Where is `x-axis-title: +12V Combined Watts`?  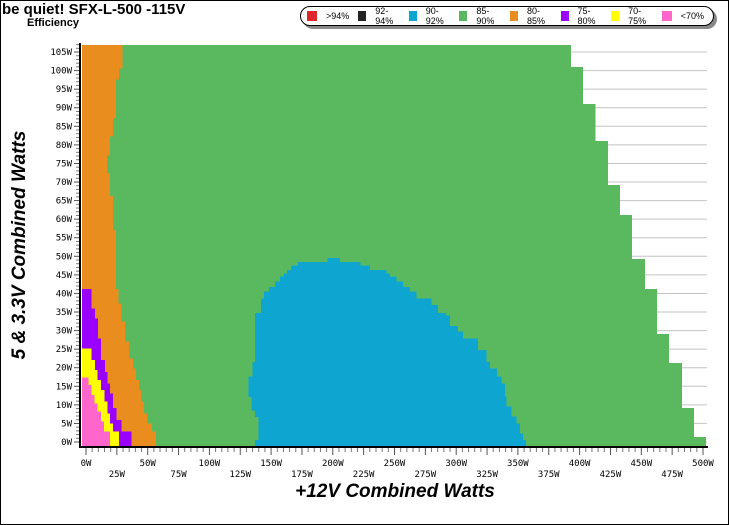
x-axis-title: +12V Combined Watts is located at coordinates (395, 491).